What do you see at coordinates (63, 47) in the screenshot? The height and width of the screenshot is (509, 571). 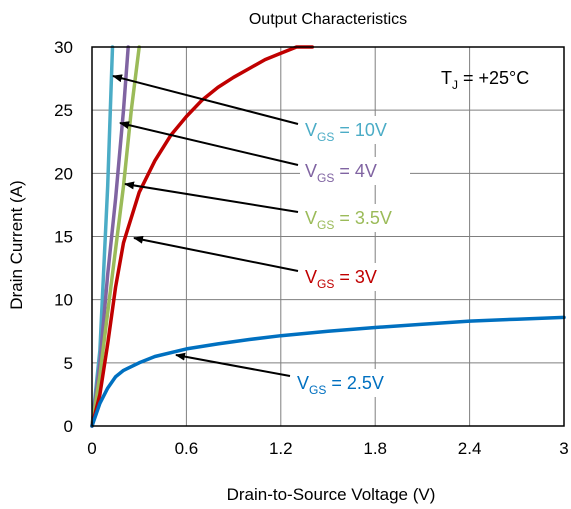 I see `y-tick-label: 30` at bounding box center [63, 47].